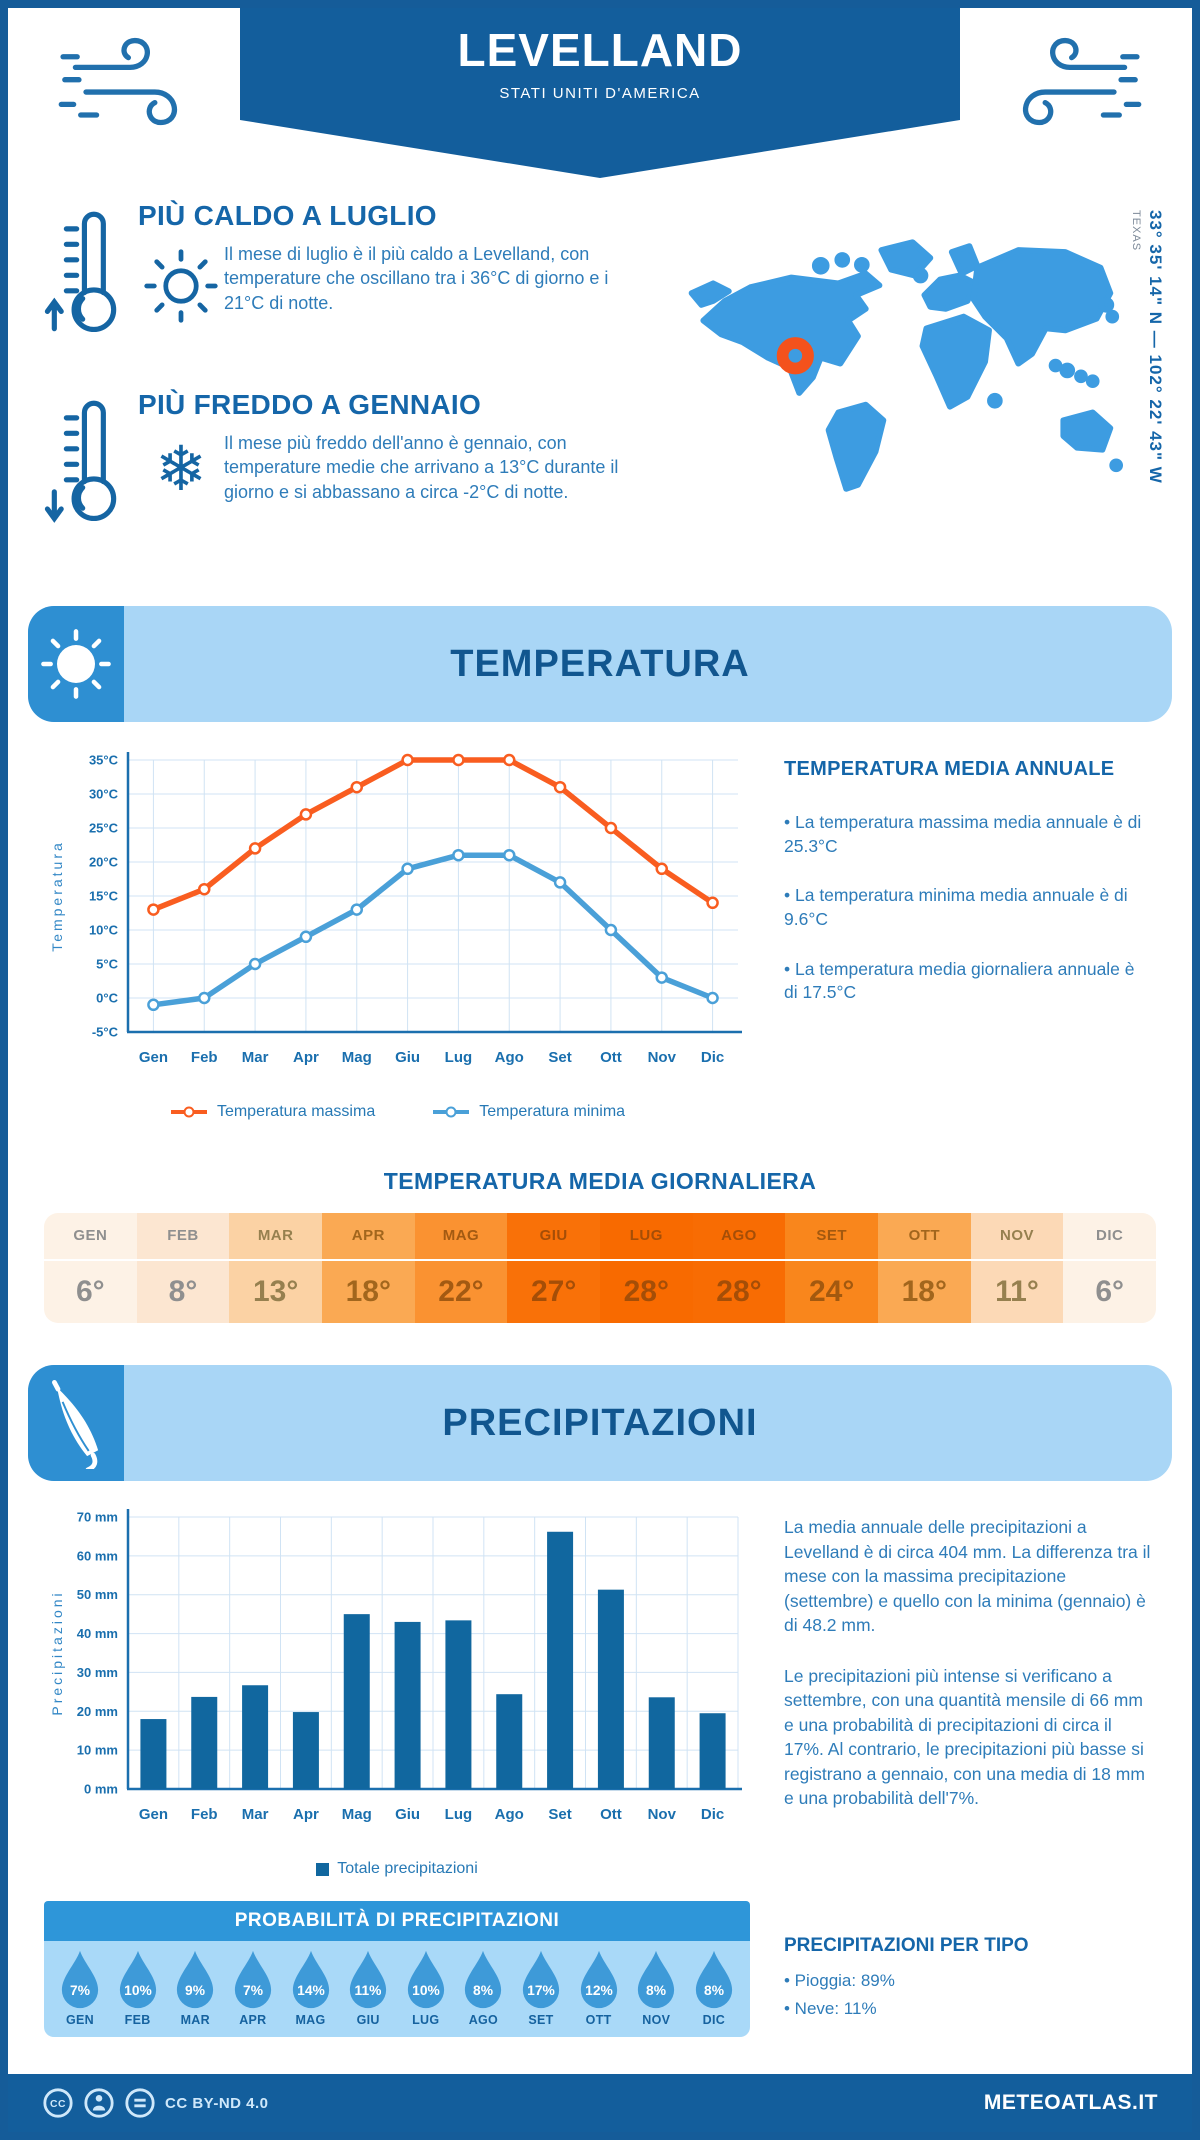 The image size is (1200, 2140). I want to click on probability-drop-ago: 8% AGO, so click(483, 1988).